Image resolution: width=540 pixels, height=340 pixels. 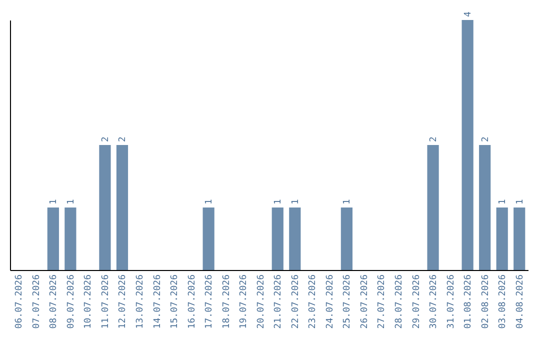 What do you see at coordinates (192, 301) in the screenshot?
I see `x-tick-label: 16.07.2026` at bounding box center [192, 301].